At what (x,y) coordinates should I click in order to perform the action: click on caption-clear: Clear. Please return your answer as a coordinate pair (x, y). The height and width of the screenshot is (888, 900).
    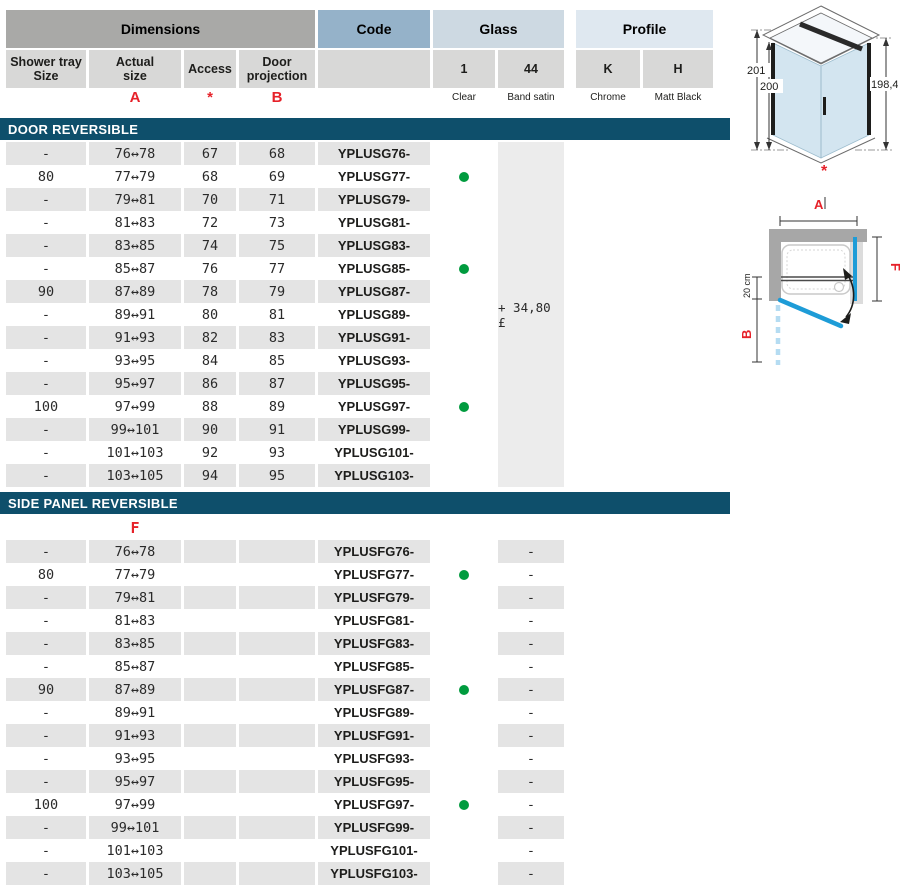
    Looking at the image, I should click on (464, 97).